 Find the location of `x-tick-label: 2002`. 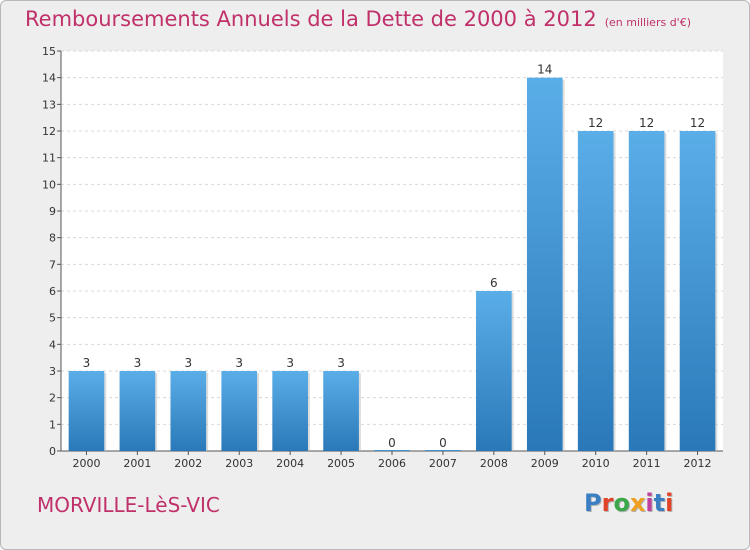

x-tick-label: 2002 is located at coordinates (188, 463).